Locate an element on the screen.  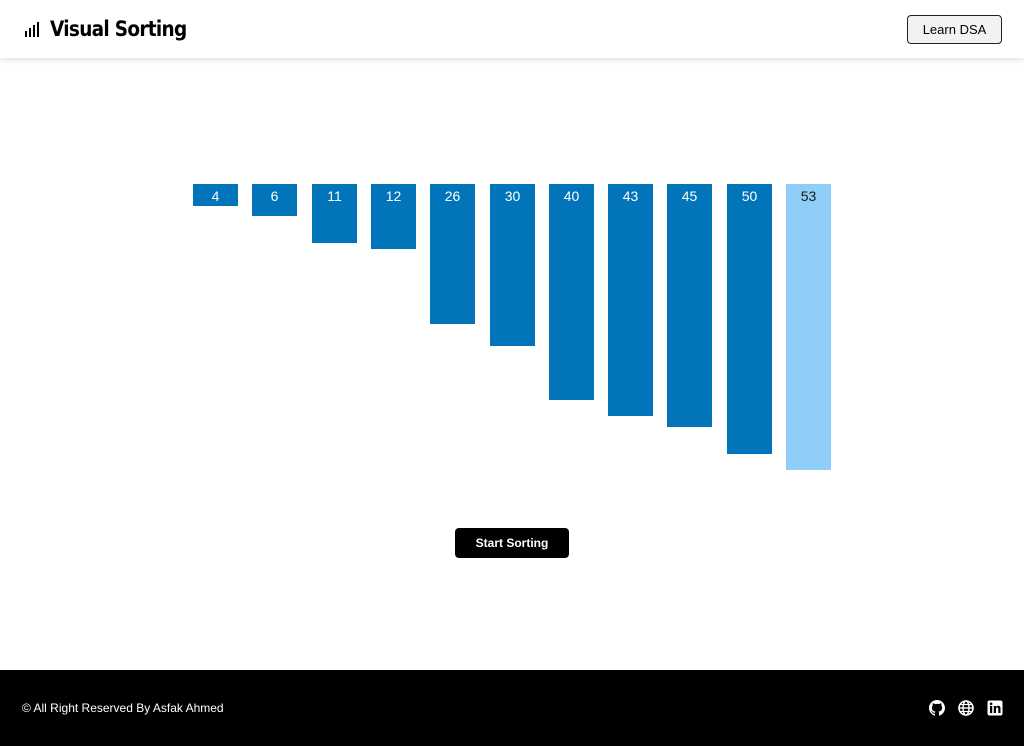
bar-4: 4 is located at coordinates (215, 195).